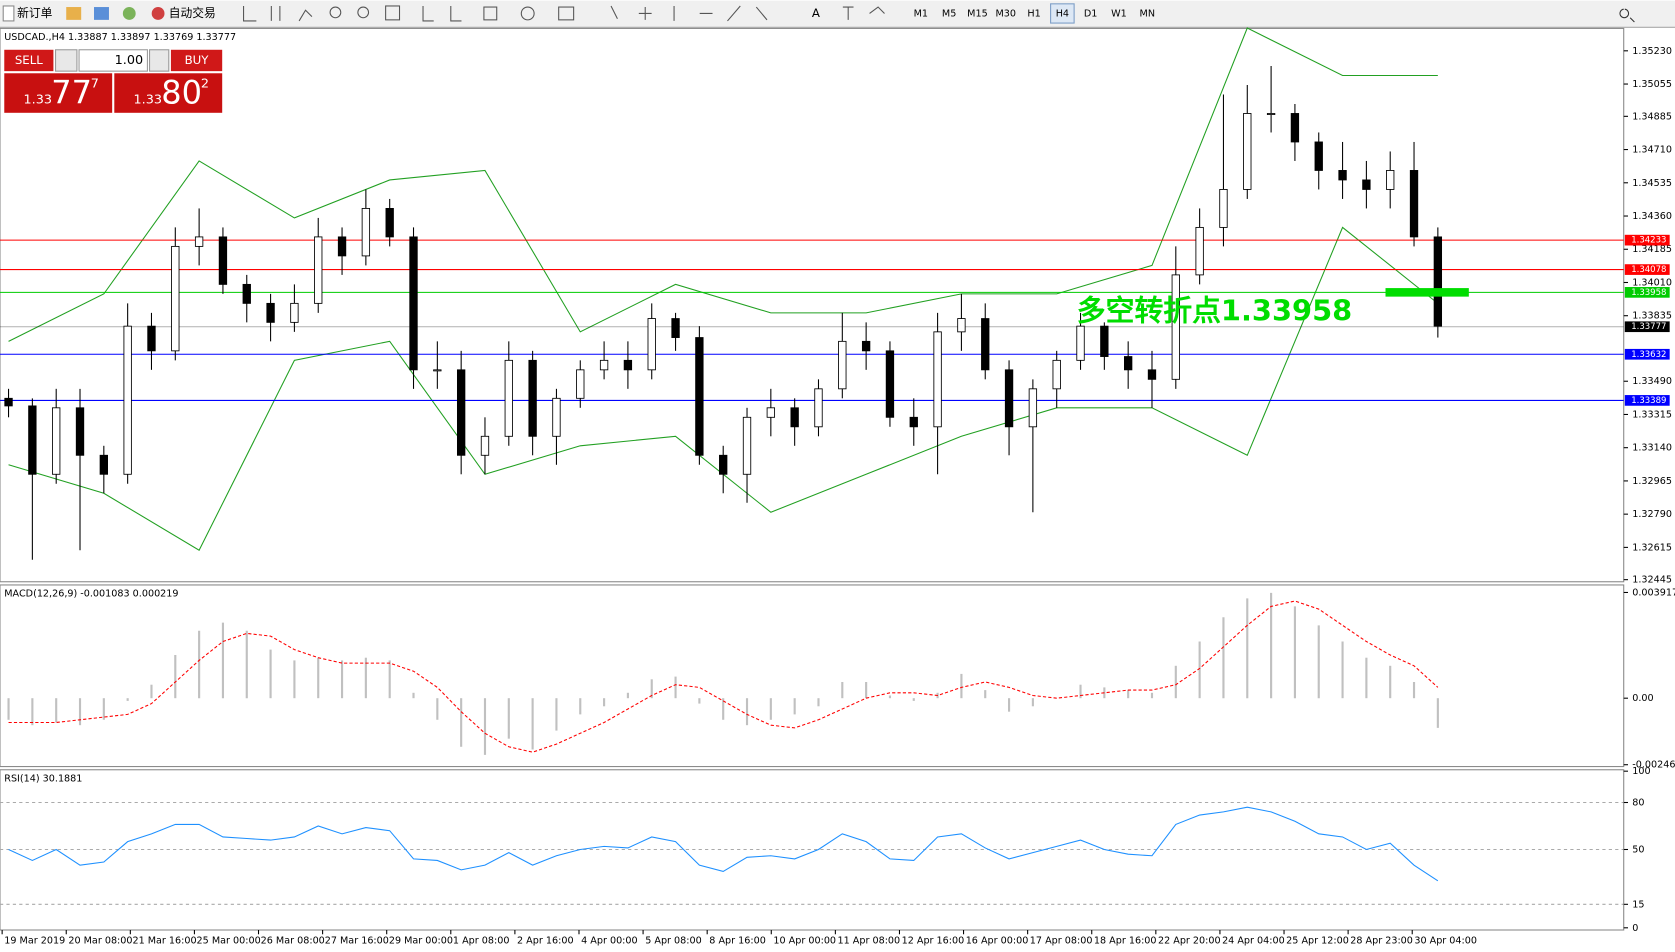 This screenshot has height=952, width=1675. Describe the element at coordinates (737, 941) in the screenshot. I see `x-tick-label: 8 Apr 16:00` at that location.